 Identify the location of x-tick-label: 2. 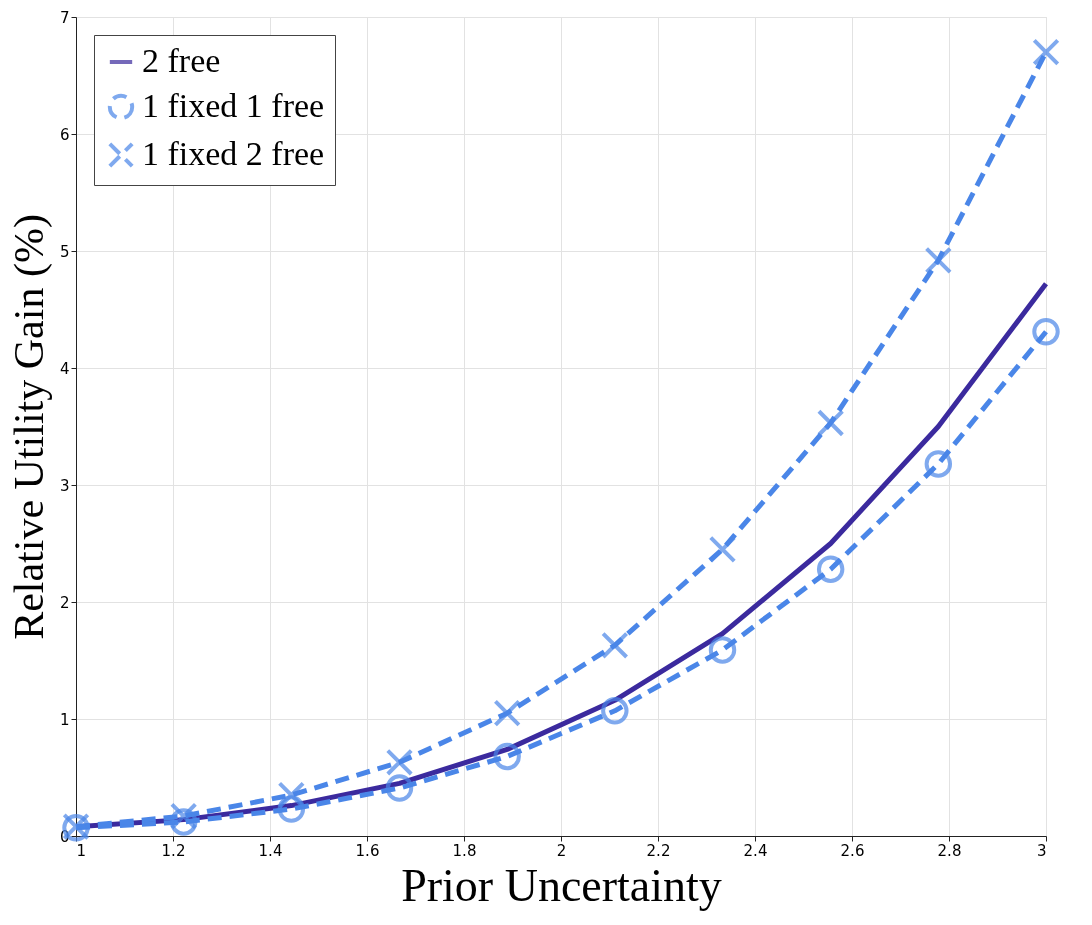
(561, 850).